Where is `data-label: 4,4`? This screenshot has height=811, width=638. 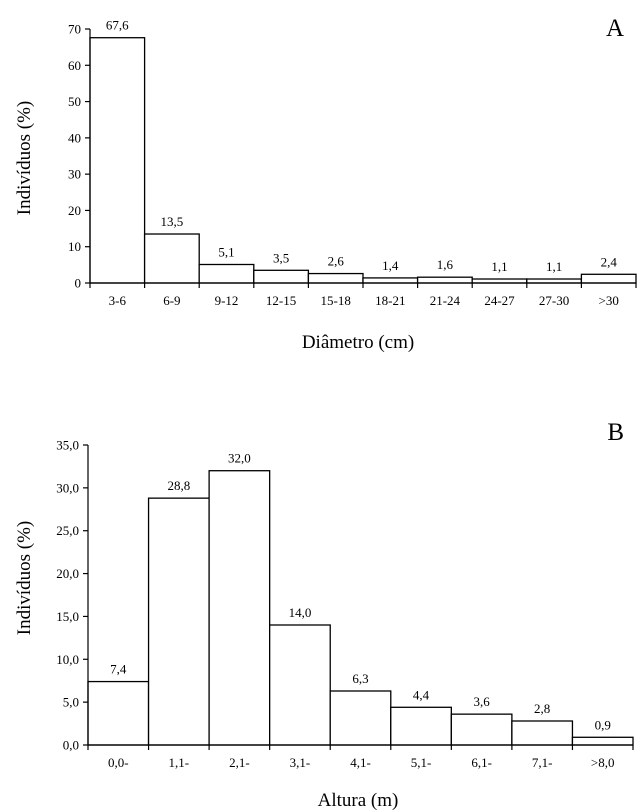 data-label: 4,4 is located at coordinates (421, 694).